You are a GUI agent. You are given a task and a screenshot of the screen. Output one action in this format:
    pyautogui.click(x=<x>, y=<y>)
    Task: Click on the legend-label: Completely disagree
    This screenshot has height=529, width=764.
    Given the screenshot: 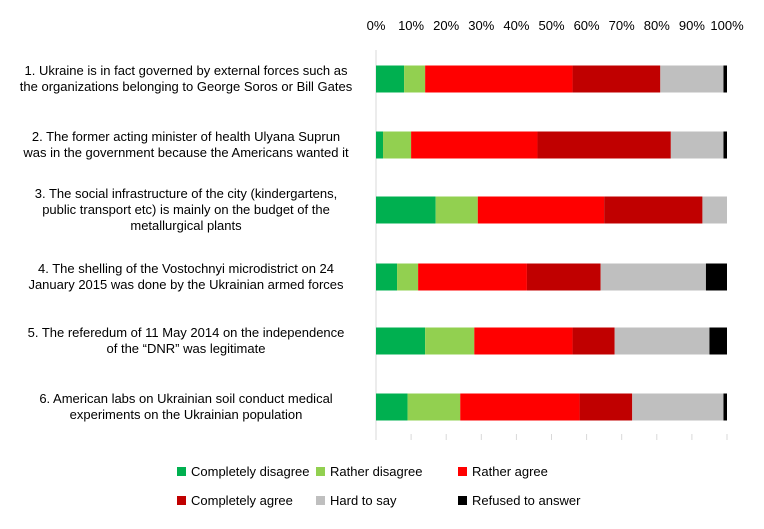 What is the action you would take?
    pyautogui.click(x=250, y=471)
    